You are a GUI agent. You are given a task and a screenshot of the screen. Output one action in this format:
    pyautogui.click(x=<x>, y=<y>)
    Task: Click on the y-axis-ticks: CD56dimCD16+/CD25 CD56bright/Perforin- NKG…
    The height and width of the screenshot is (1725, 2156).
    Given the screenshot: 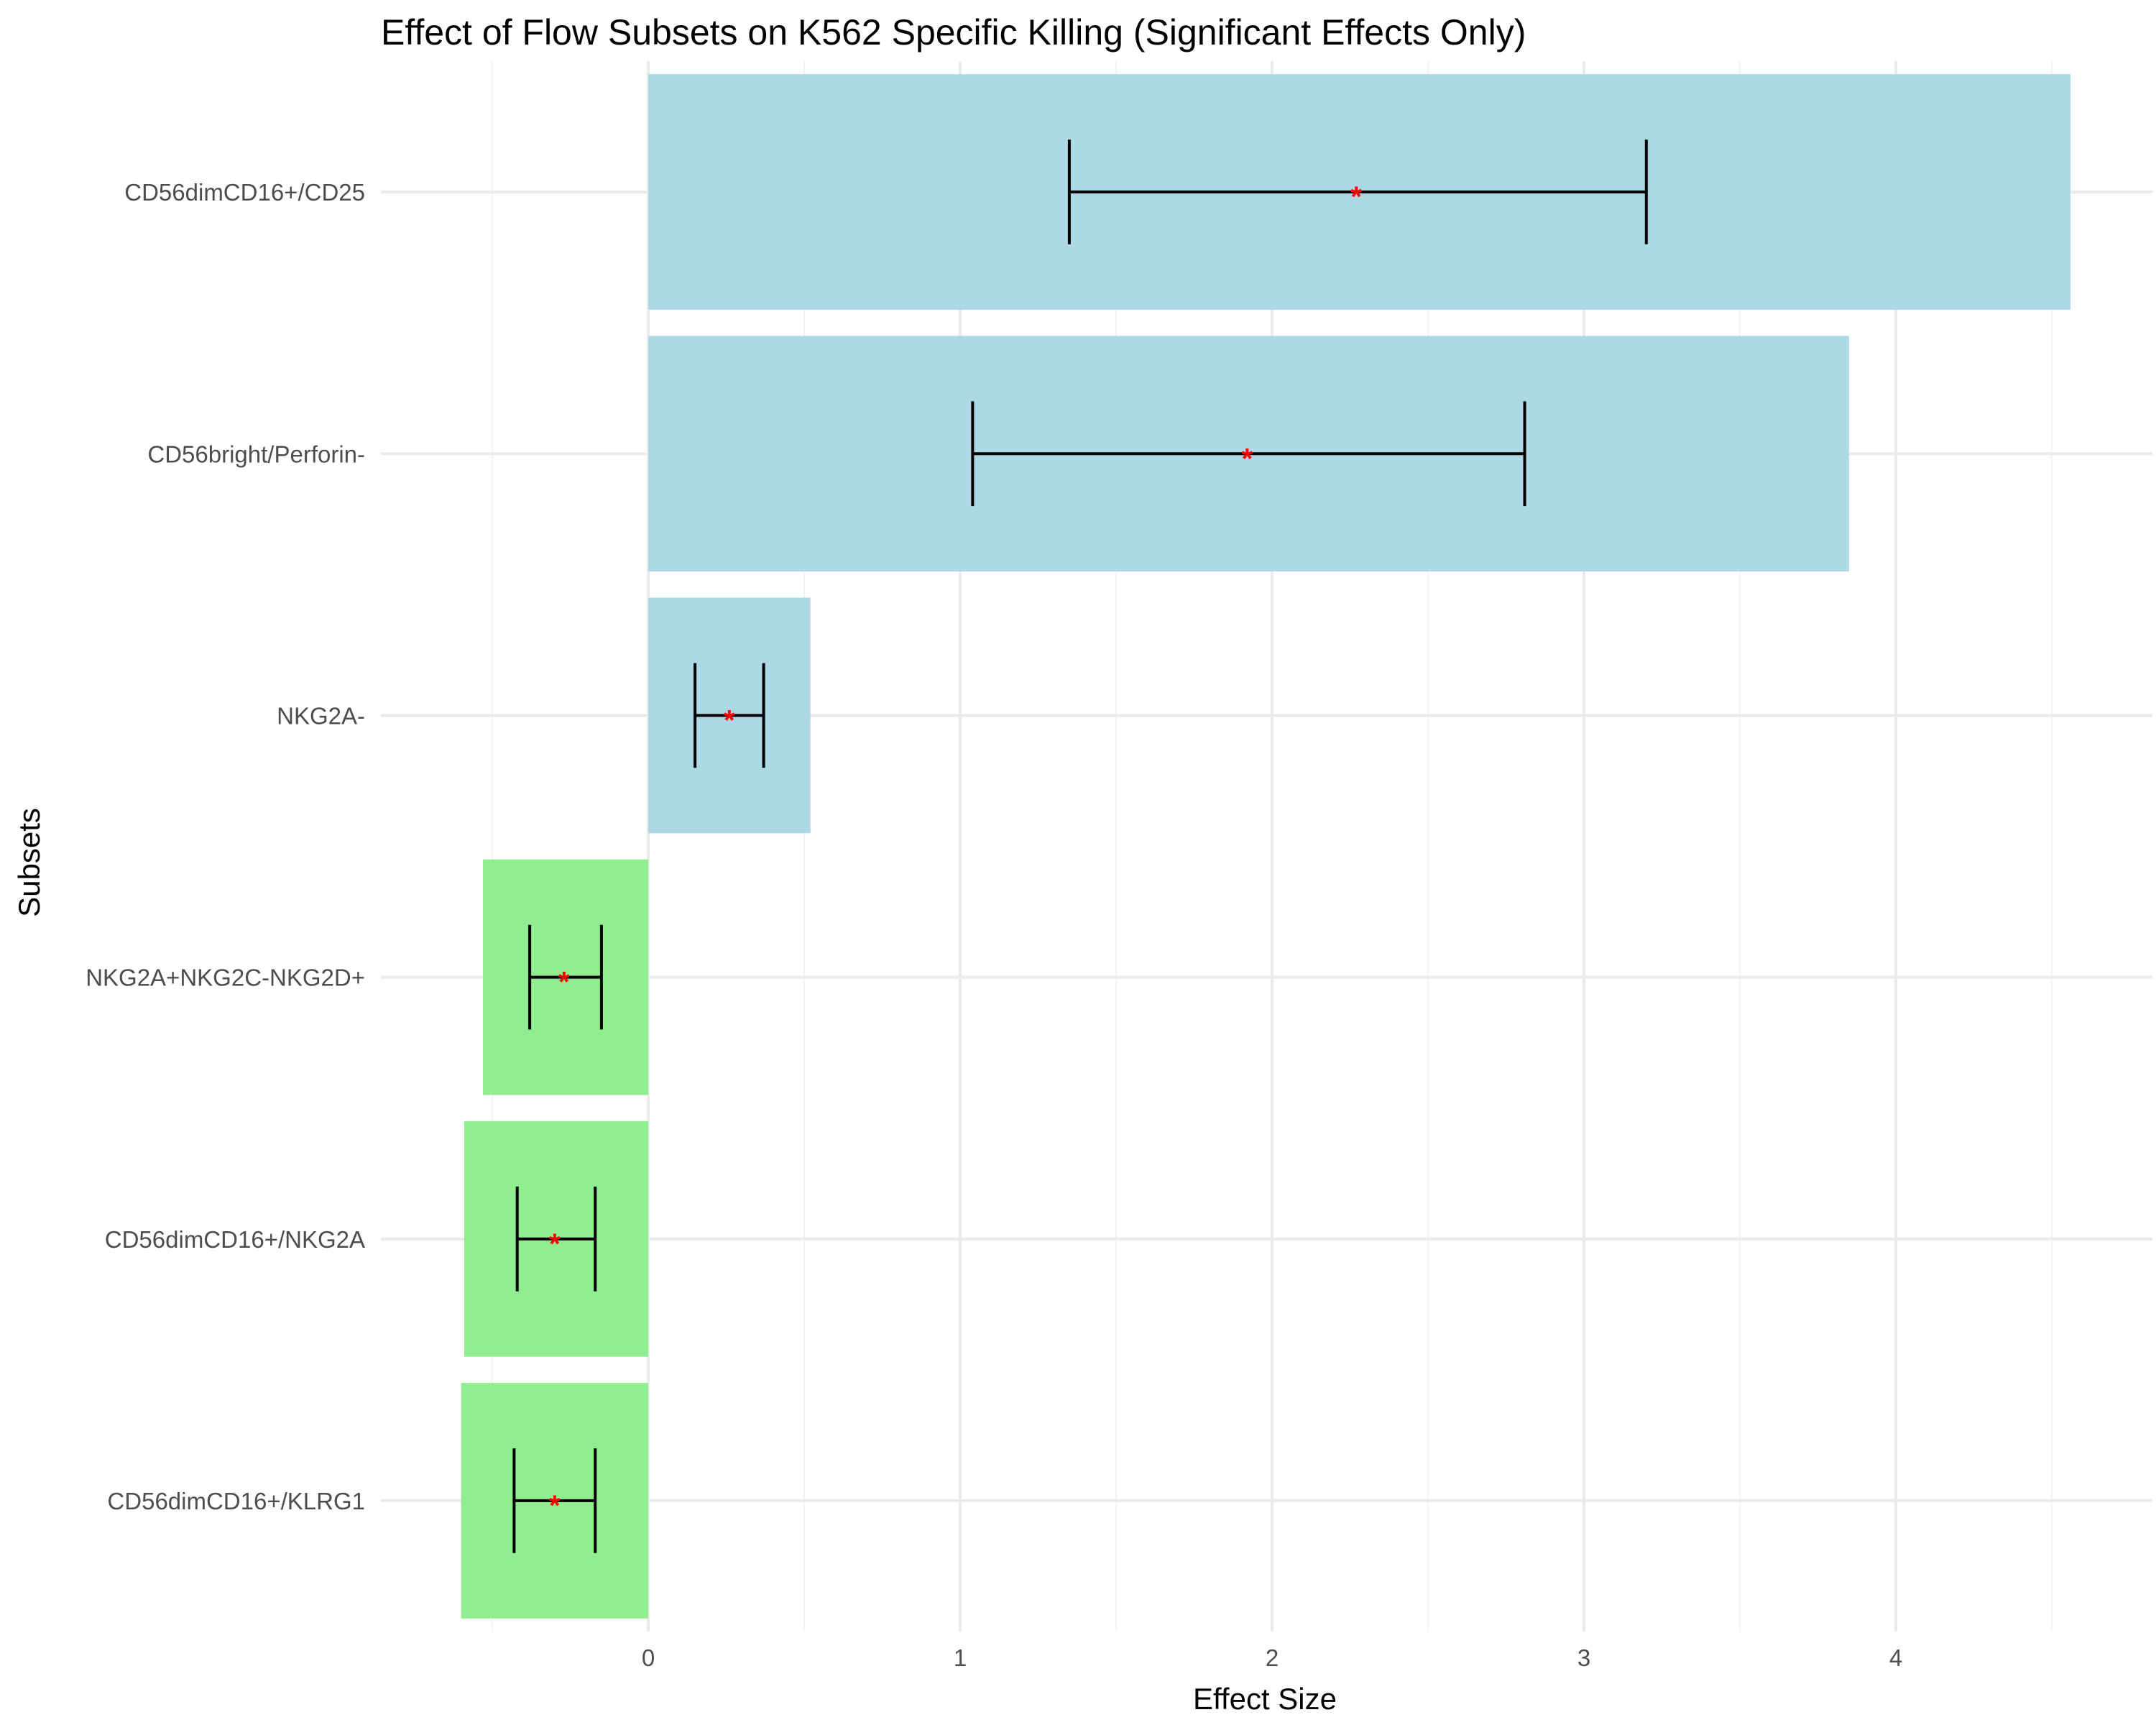 What is the action you would take?
    pyautogui.click(x=225, y=846)
    